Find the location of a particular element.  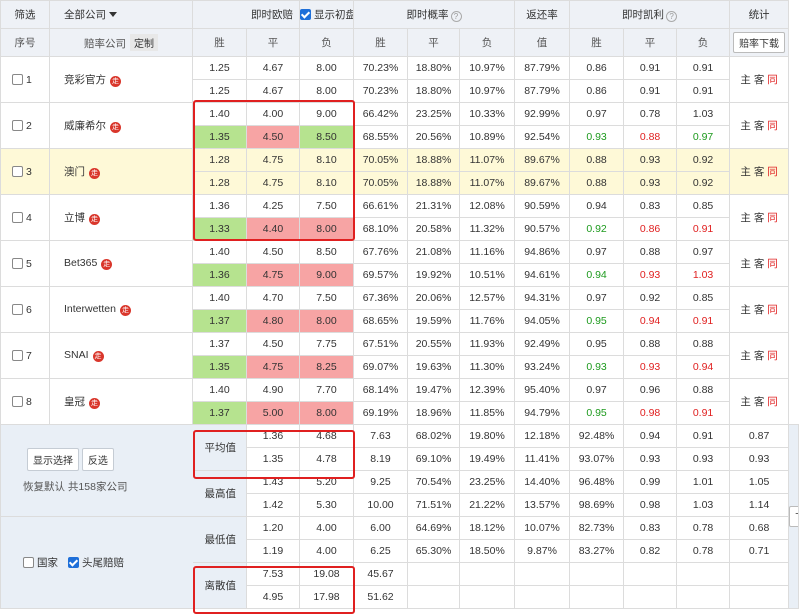

kelly-win-header: 胜 is located at coordinates (597, 42).